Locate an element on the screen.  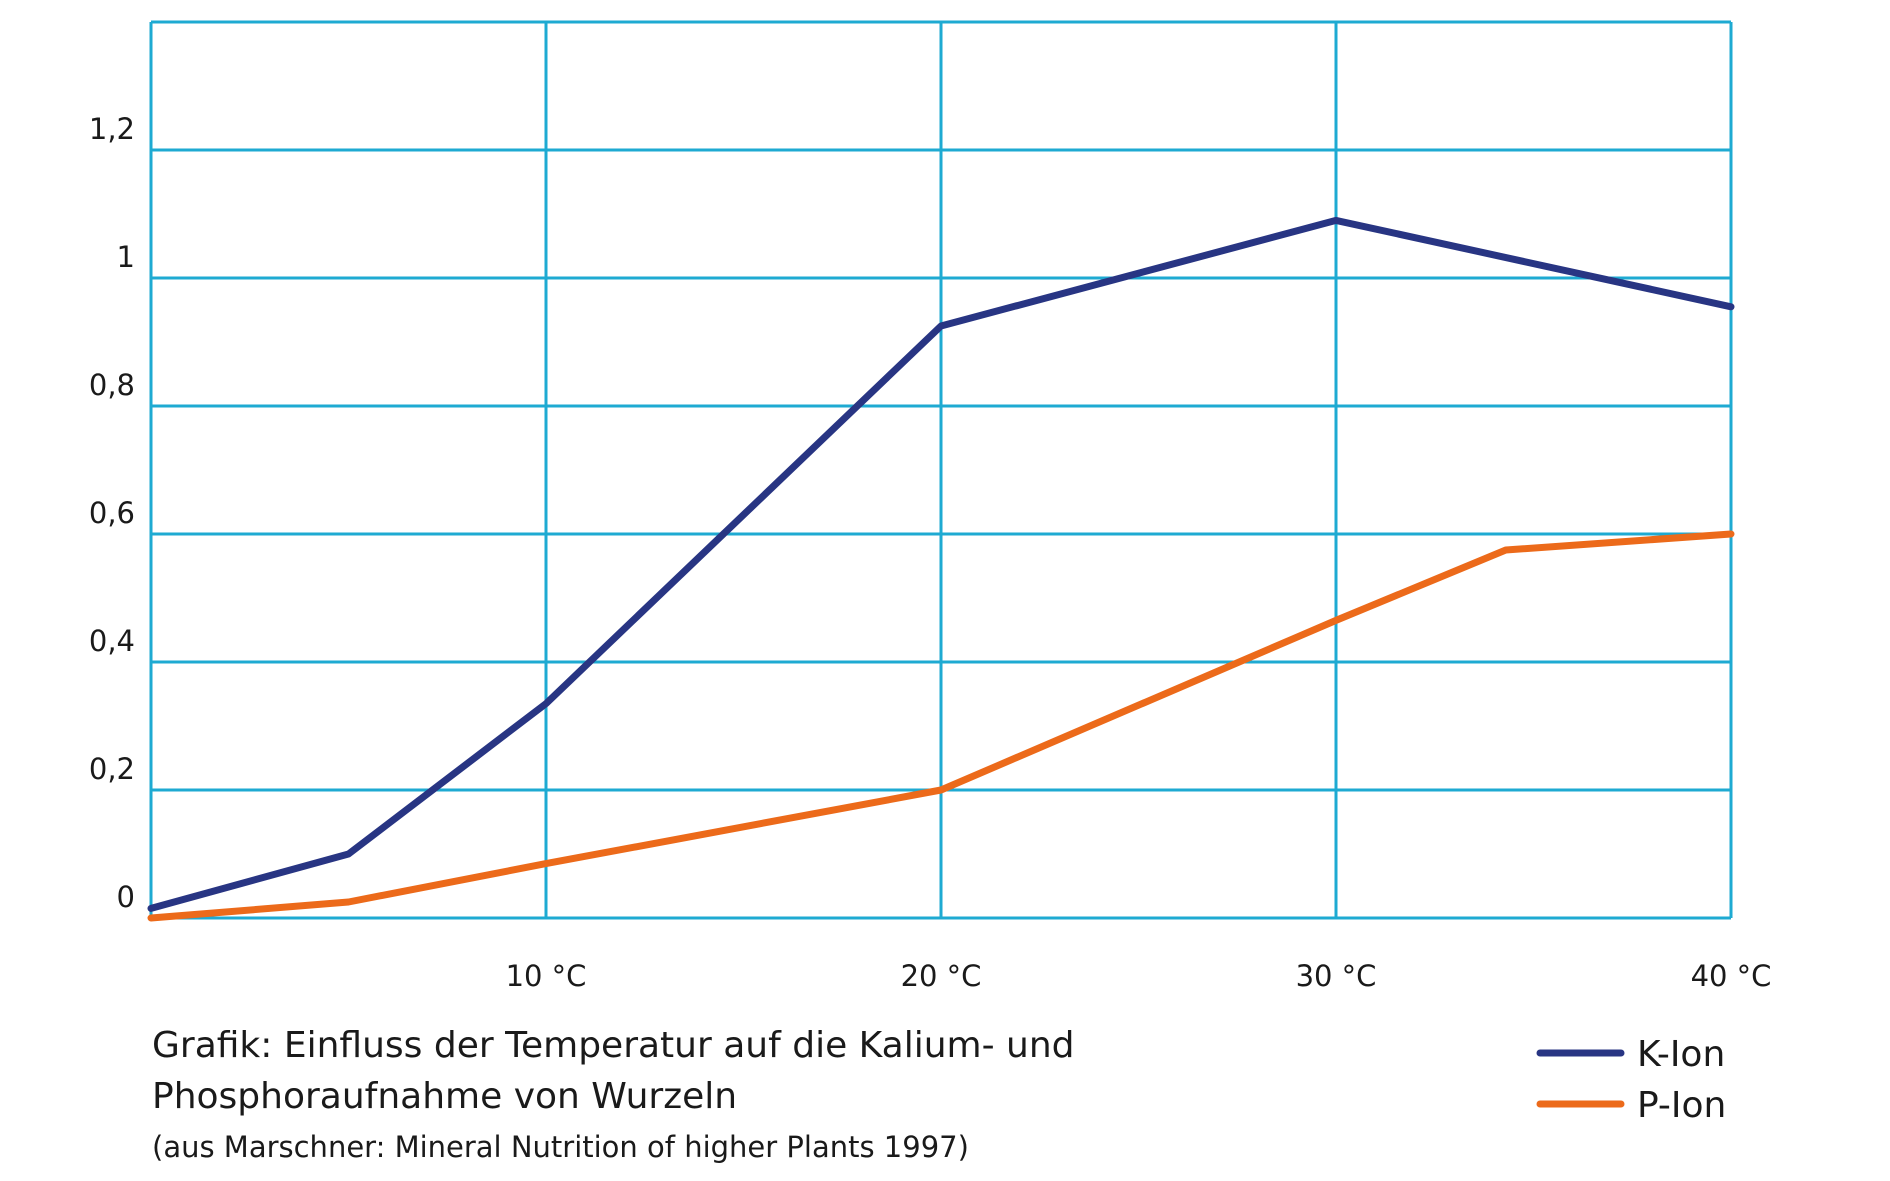
y-tick-label: 0,6 is located at coordinates (112, 513).